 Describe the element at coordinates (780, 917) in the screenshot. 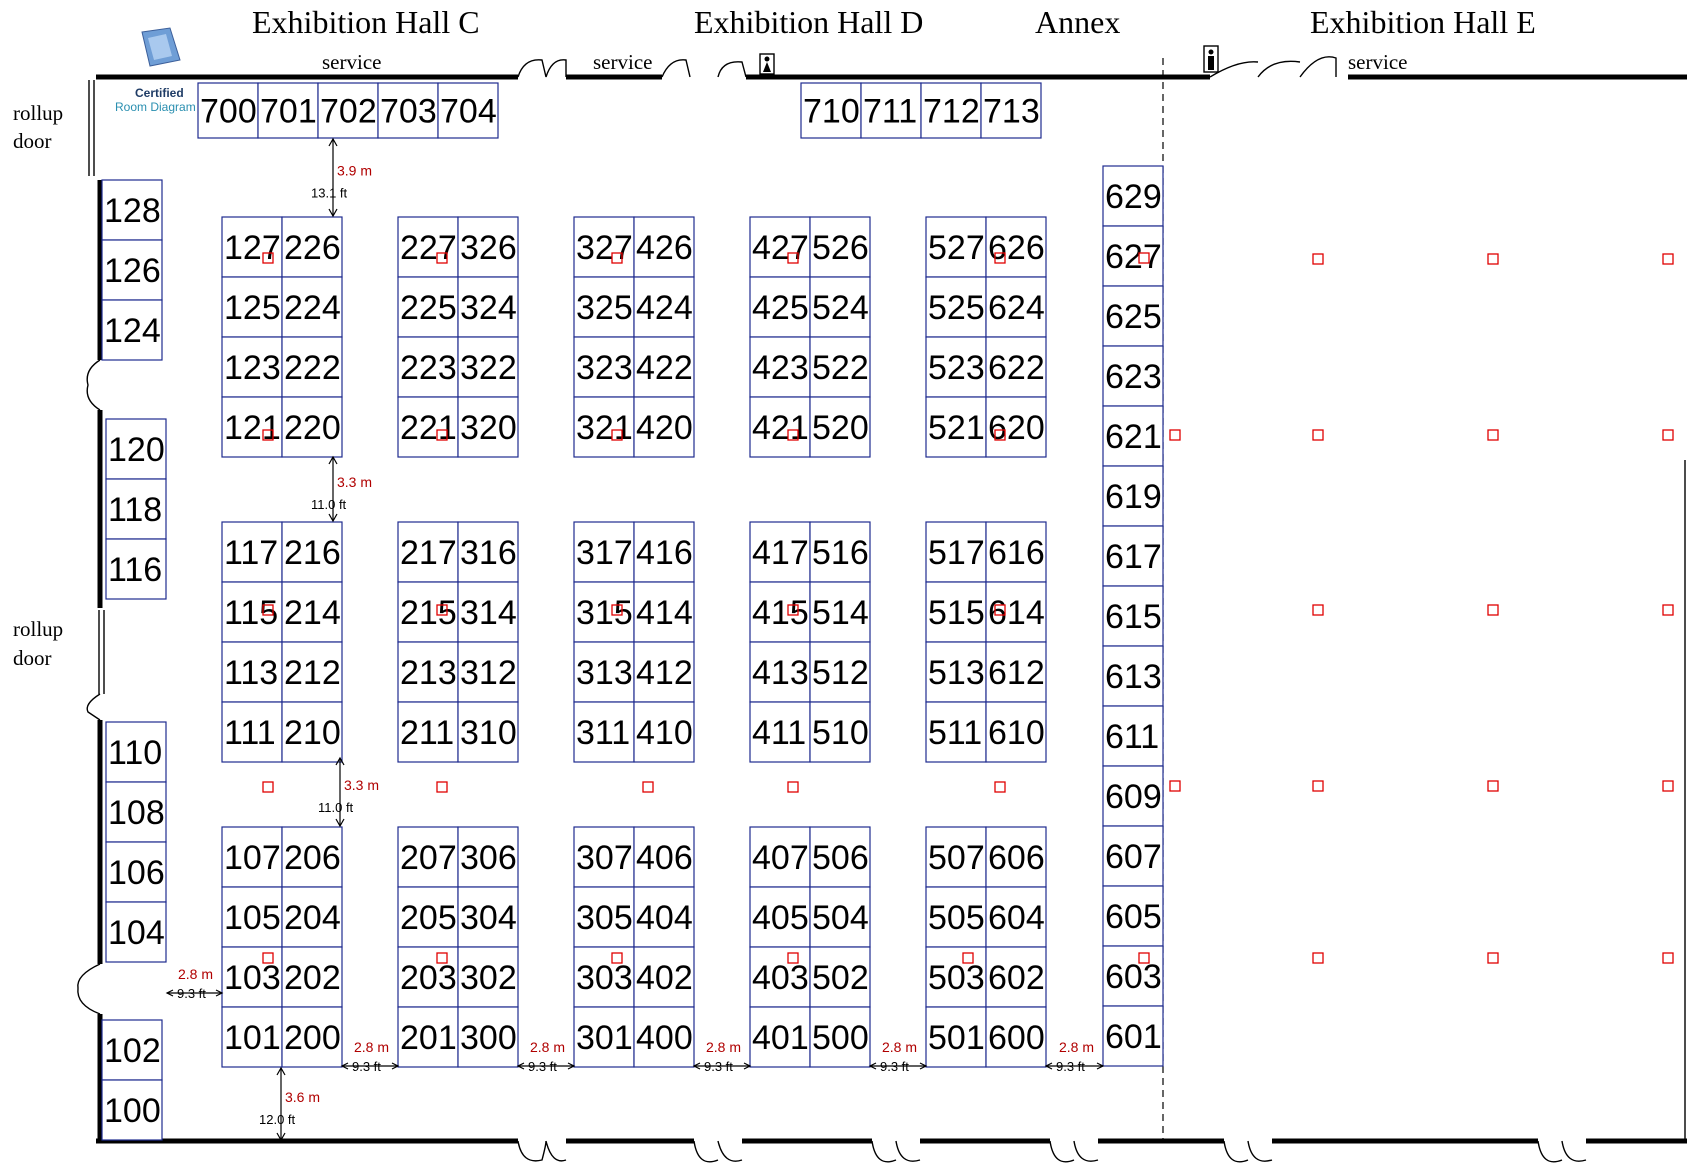

I see `booth-405: 405` at that location.